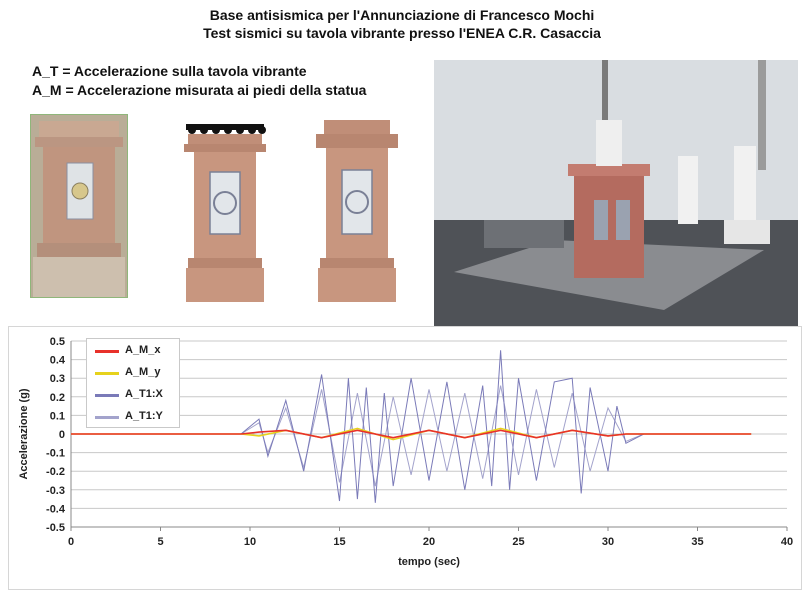 Image resolution: width=804 pixels, height=594 pixels. What do you see at coordinates (55, 528) in the screenshot?
I see `y-tick-label: -0.5` at bounding box center [55, 528].